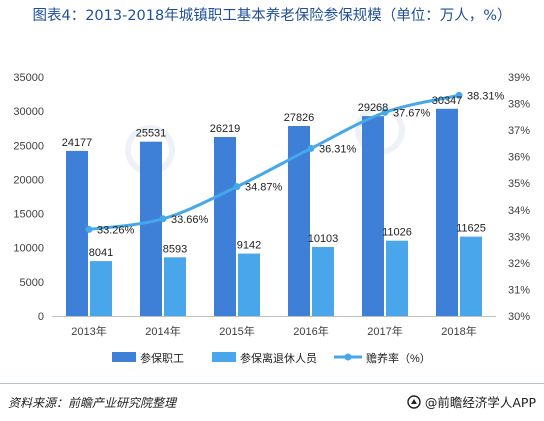 This screenshot has width=544, height=421. What do you see at coordinates (88, 331) in the screenshot?
I see `x-axis-tick-label: 2013年` at bounding box center [88, 331].